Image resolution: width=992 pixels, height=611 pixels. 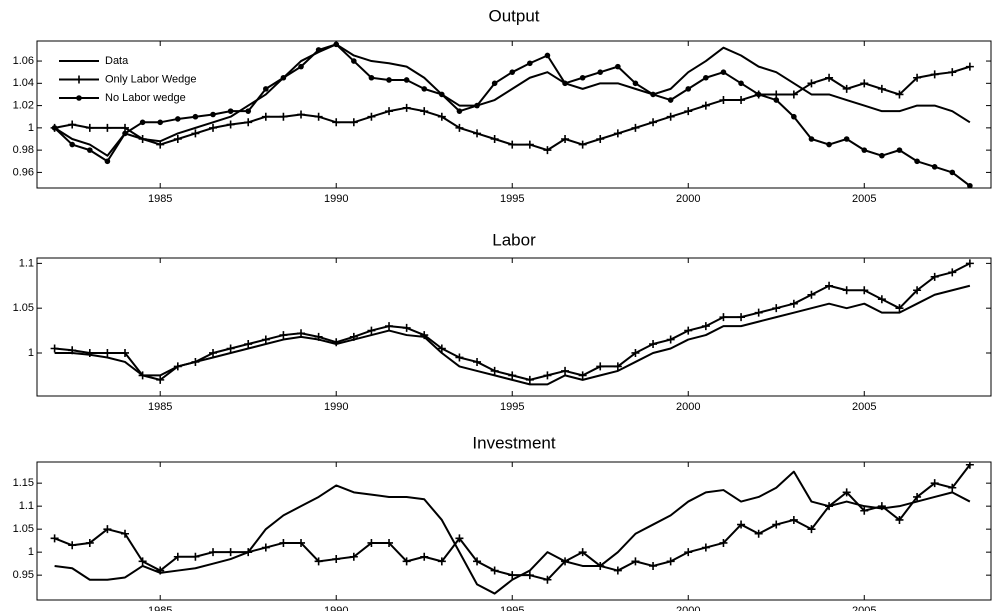 I want to click on chart-title: Output, so click(x=513, y=15).